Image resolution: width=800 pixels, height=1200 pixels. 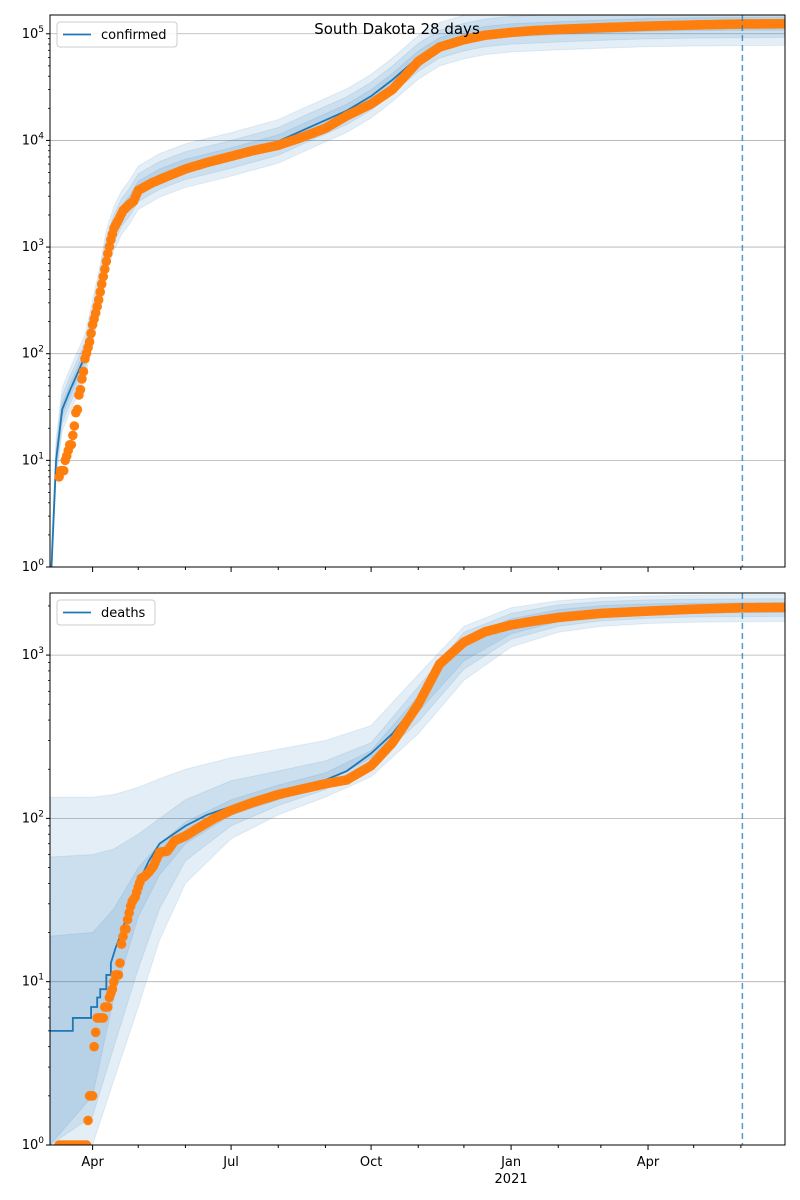 What do you see at coordinates (230, 1162) in the screenshot?
I see `x-tick-label: Jul` at bounding box center [230, 1162].